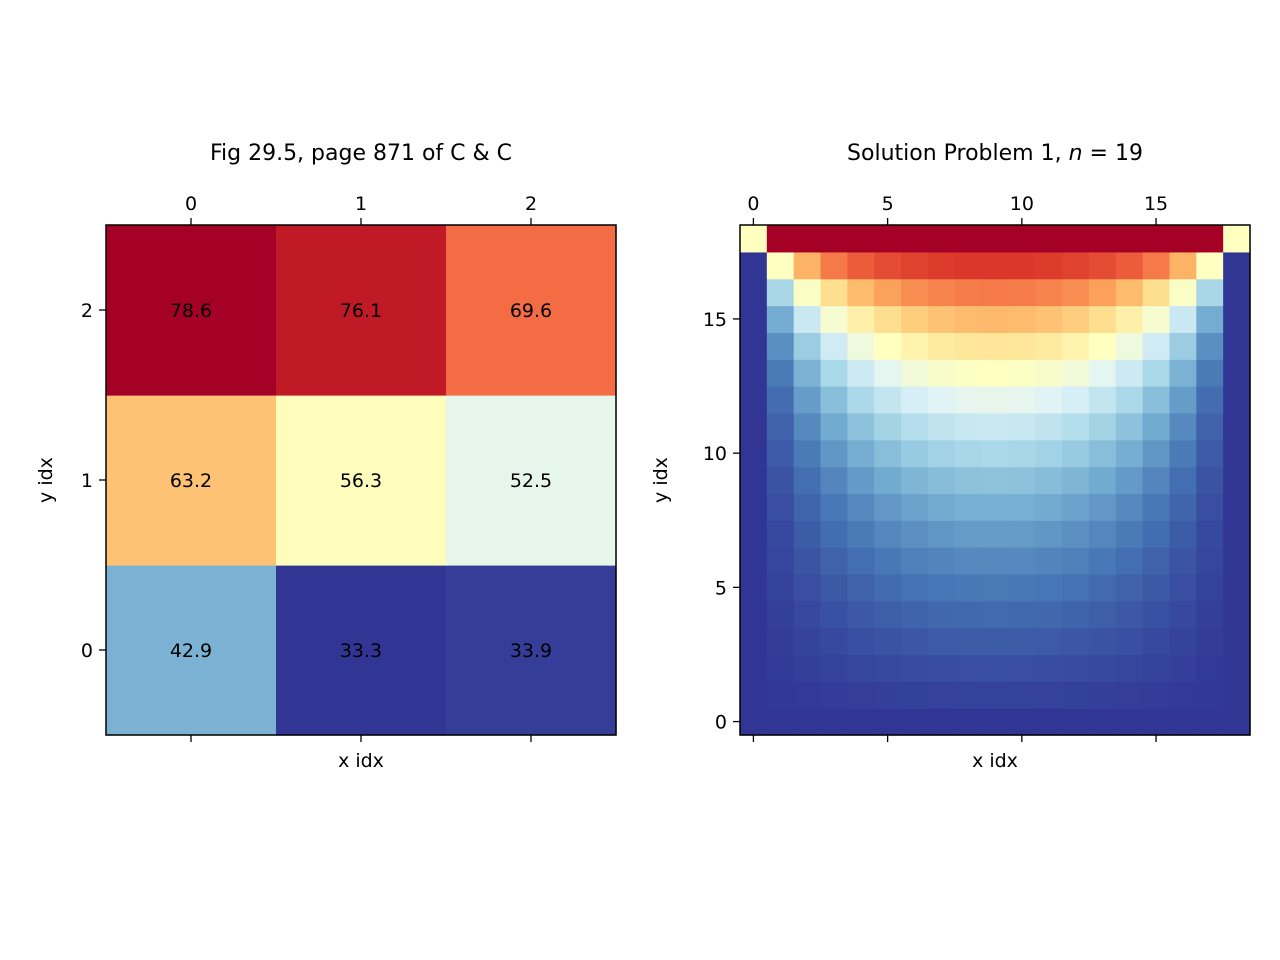  I want to click on chart2-cell-r7-c8, so click(968, 534).